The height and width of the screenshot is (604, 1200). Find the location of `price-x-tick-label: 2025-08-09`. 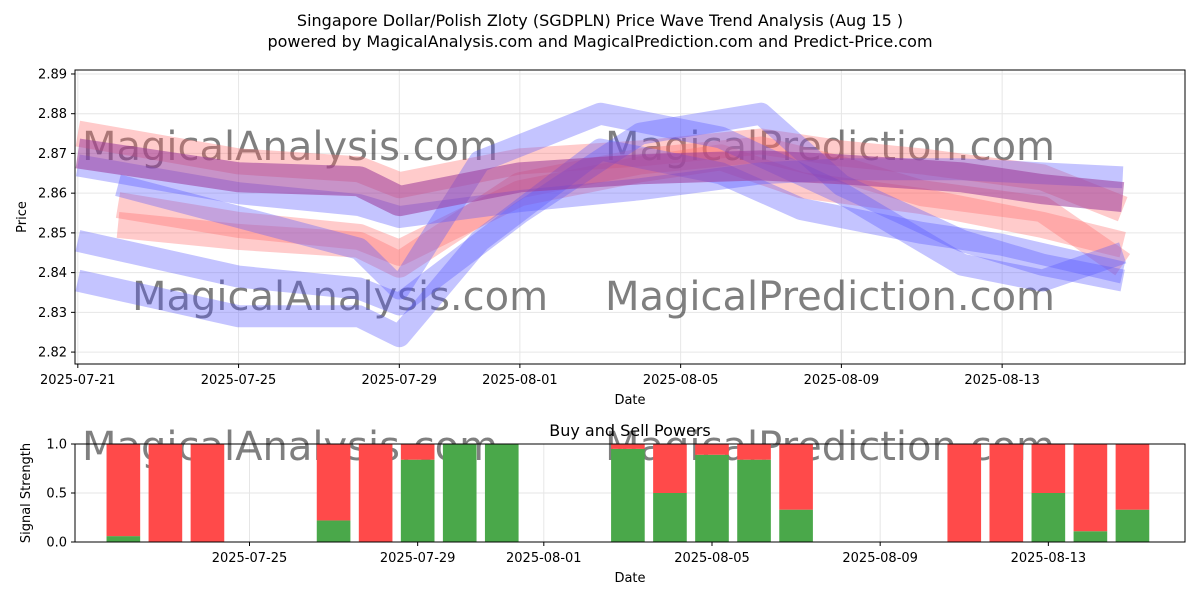

price-x-tick-label: 2025-08-09 is located at coordinates (842, 380).